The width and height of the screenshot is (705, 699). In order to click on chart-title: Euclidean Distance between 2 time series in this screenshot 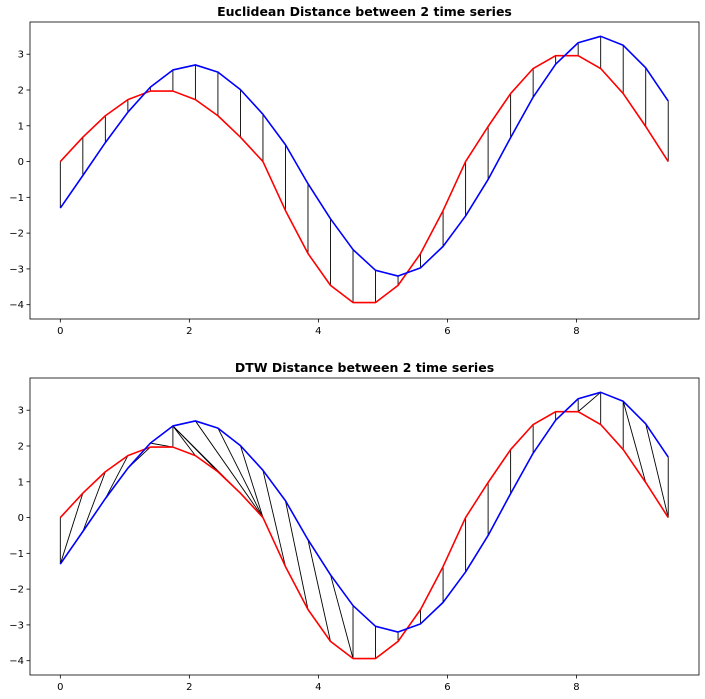, I will do `click(364, 11)`.